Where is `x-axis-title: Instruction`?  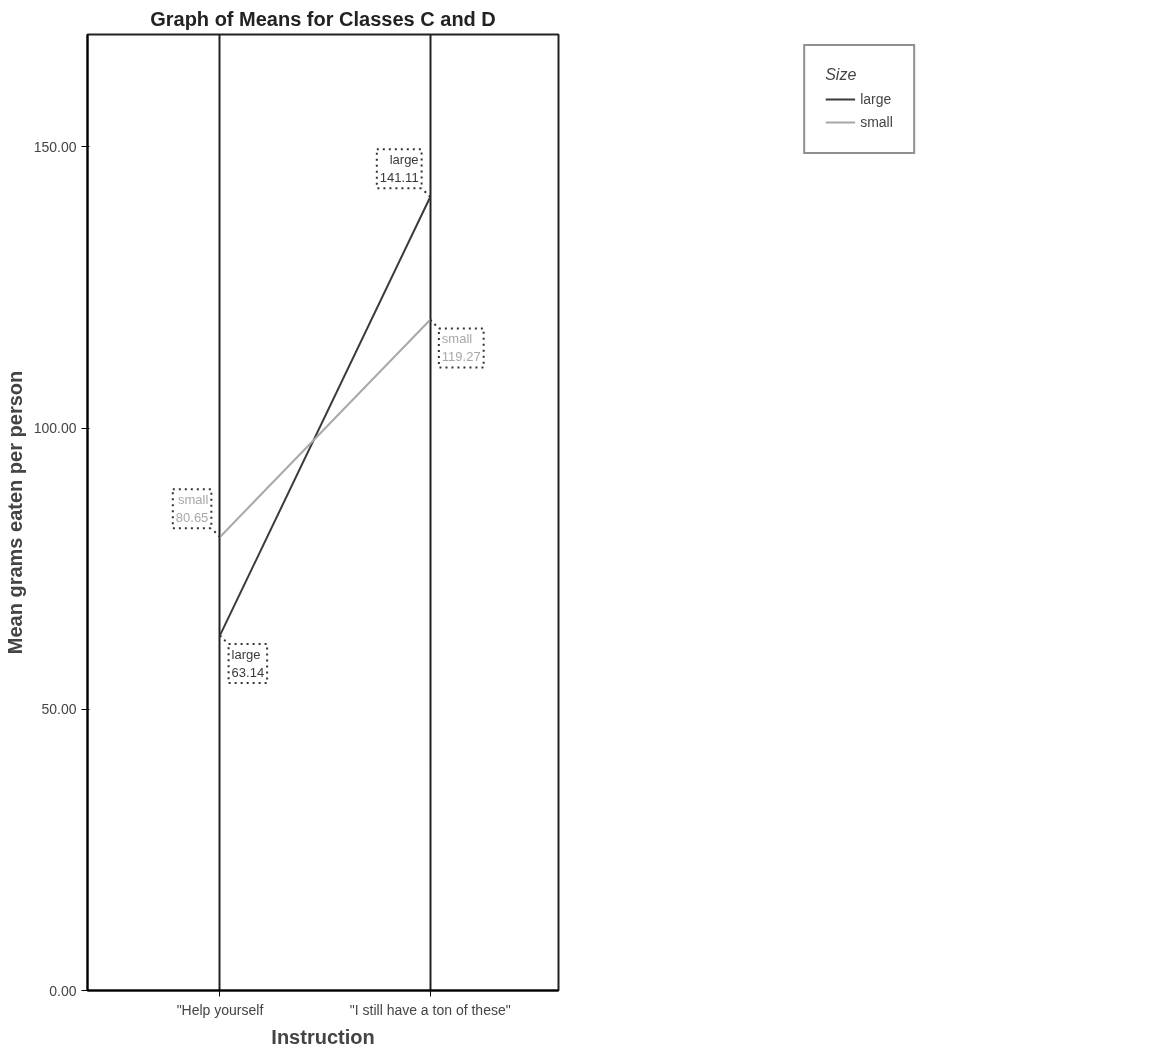
x-axis-title: Instruction is located at coordinates (323, 1036).